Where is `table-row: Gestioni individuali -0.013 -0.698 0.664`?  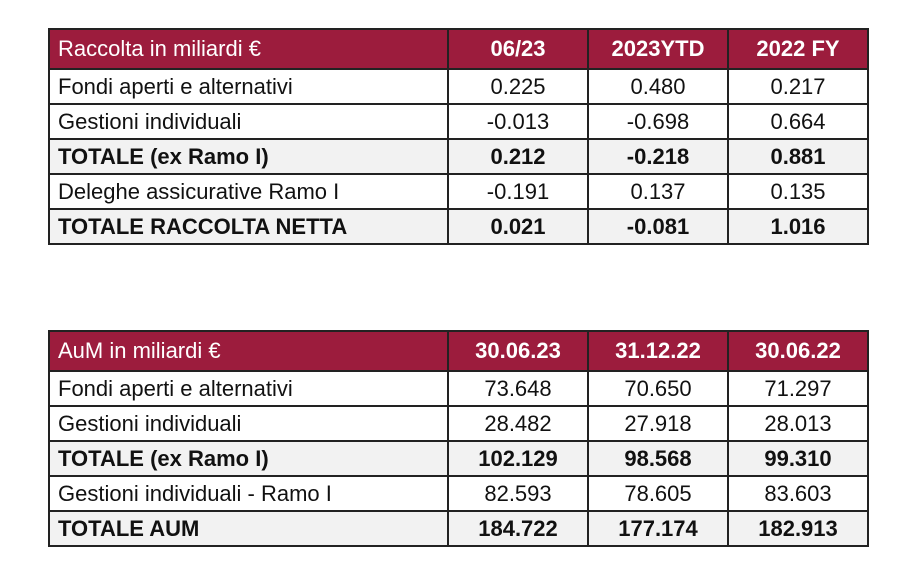 table-row: Gestioni individuali -0.013 -0.698 0.664 is located at coordinates (458, 121).